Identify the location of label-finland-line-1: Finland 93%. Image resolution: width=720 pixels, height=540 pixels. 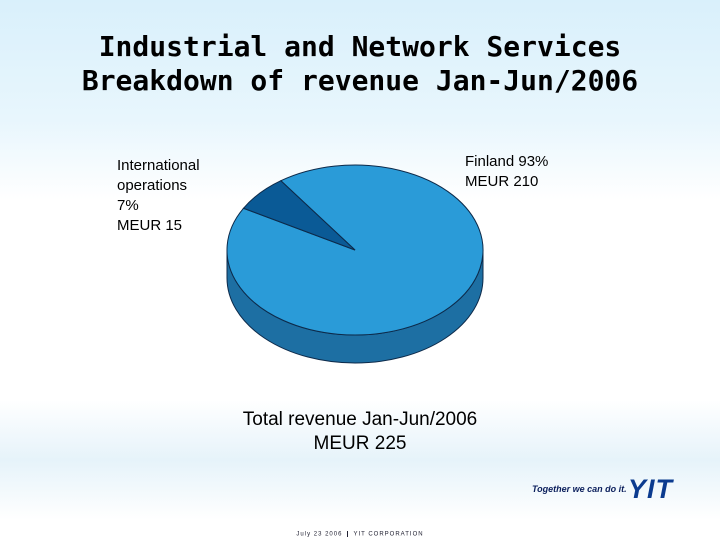
(507, 161).